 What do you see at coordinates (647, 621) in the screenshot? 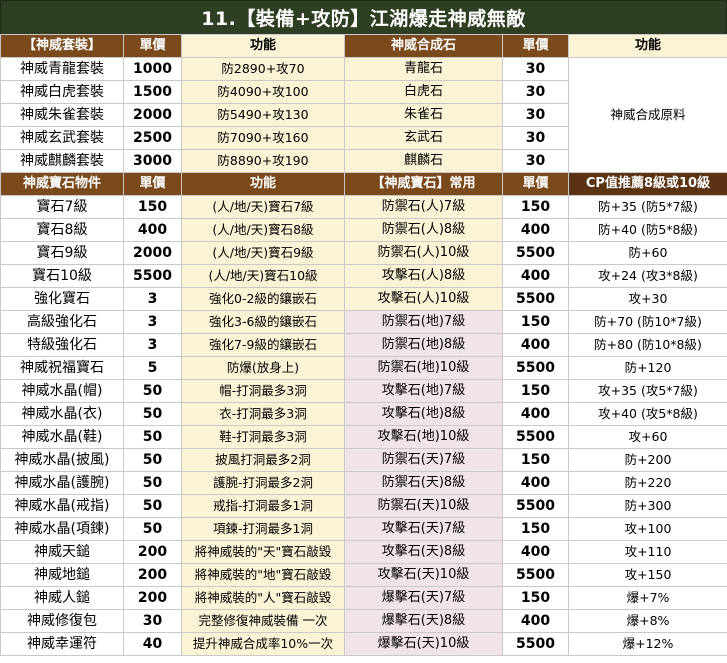
I see `gem-effect-cell: 爆+8%` at bounding box center [647, 621].